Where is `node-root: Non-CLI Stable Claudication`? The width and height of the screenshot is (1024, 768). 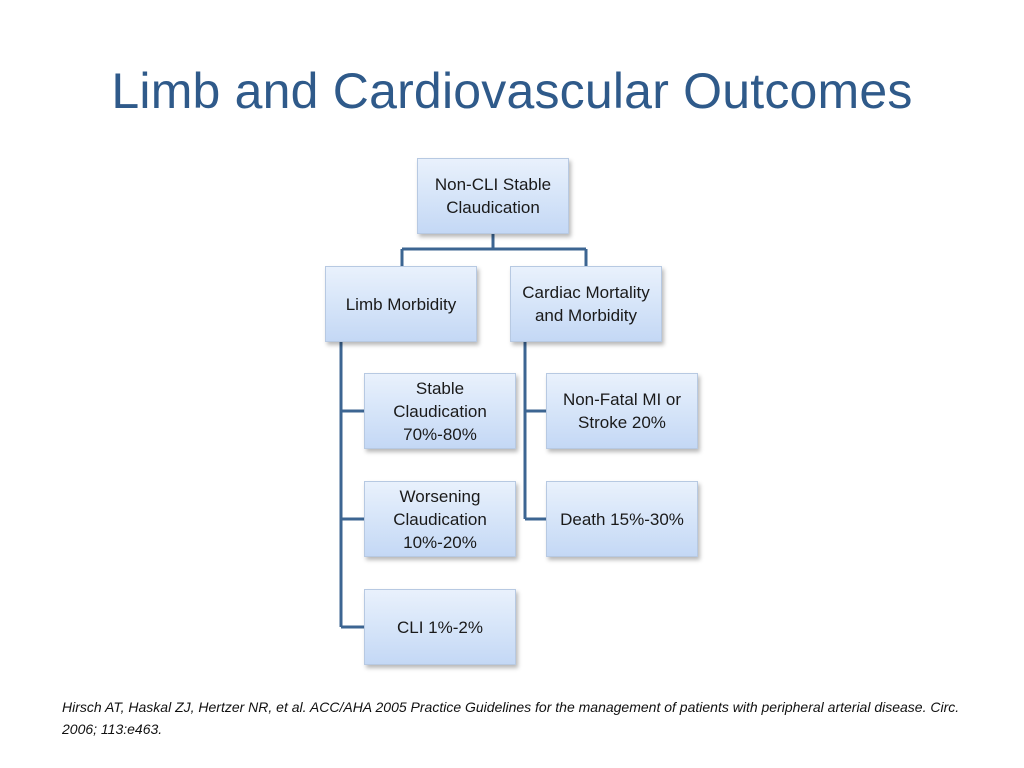
node-root: Non-CLI Stable Claudication is located at coordinates (493, 196).